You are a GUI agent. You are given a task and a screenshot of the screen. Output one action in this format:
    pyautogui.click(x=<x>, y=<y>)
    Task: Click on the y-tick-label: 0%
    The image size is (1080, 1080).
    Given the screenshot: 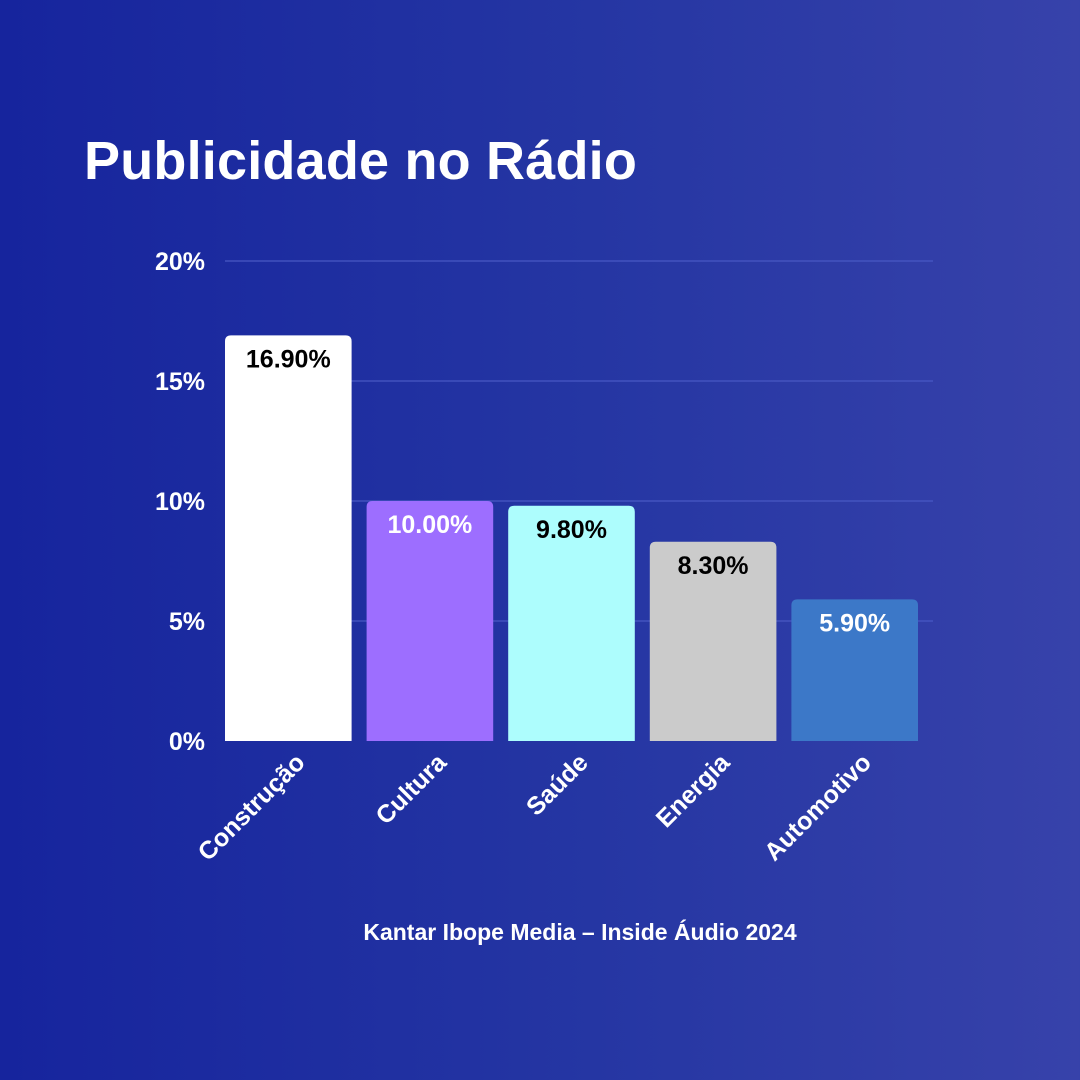 What is the action you would take?
    pyautogui.click(x=187, y=742)
    